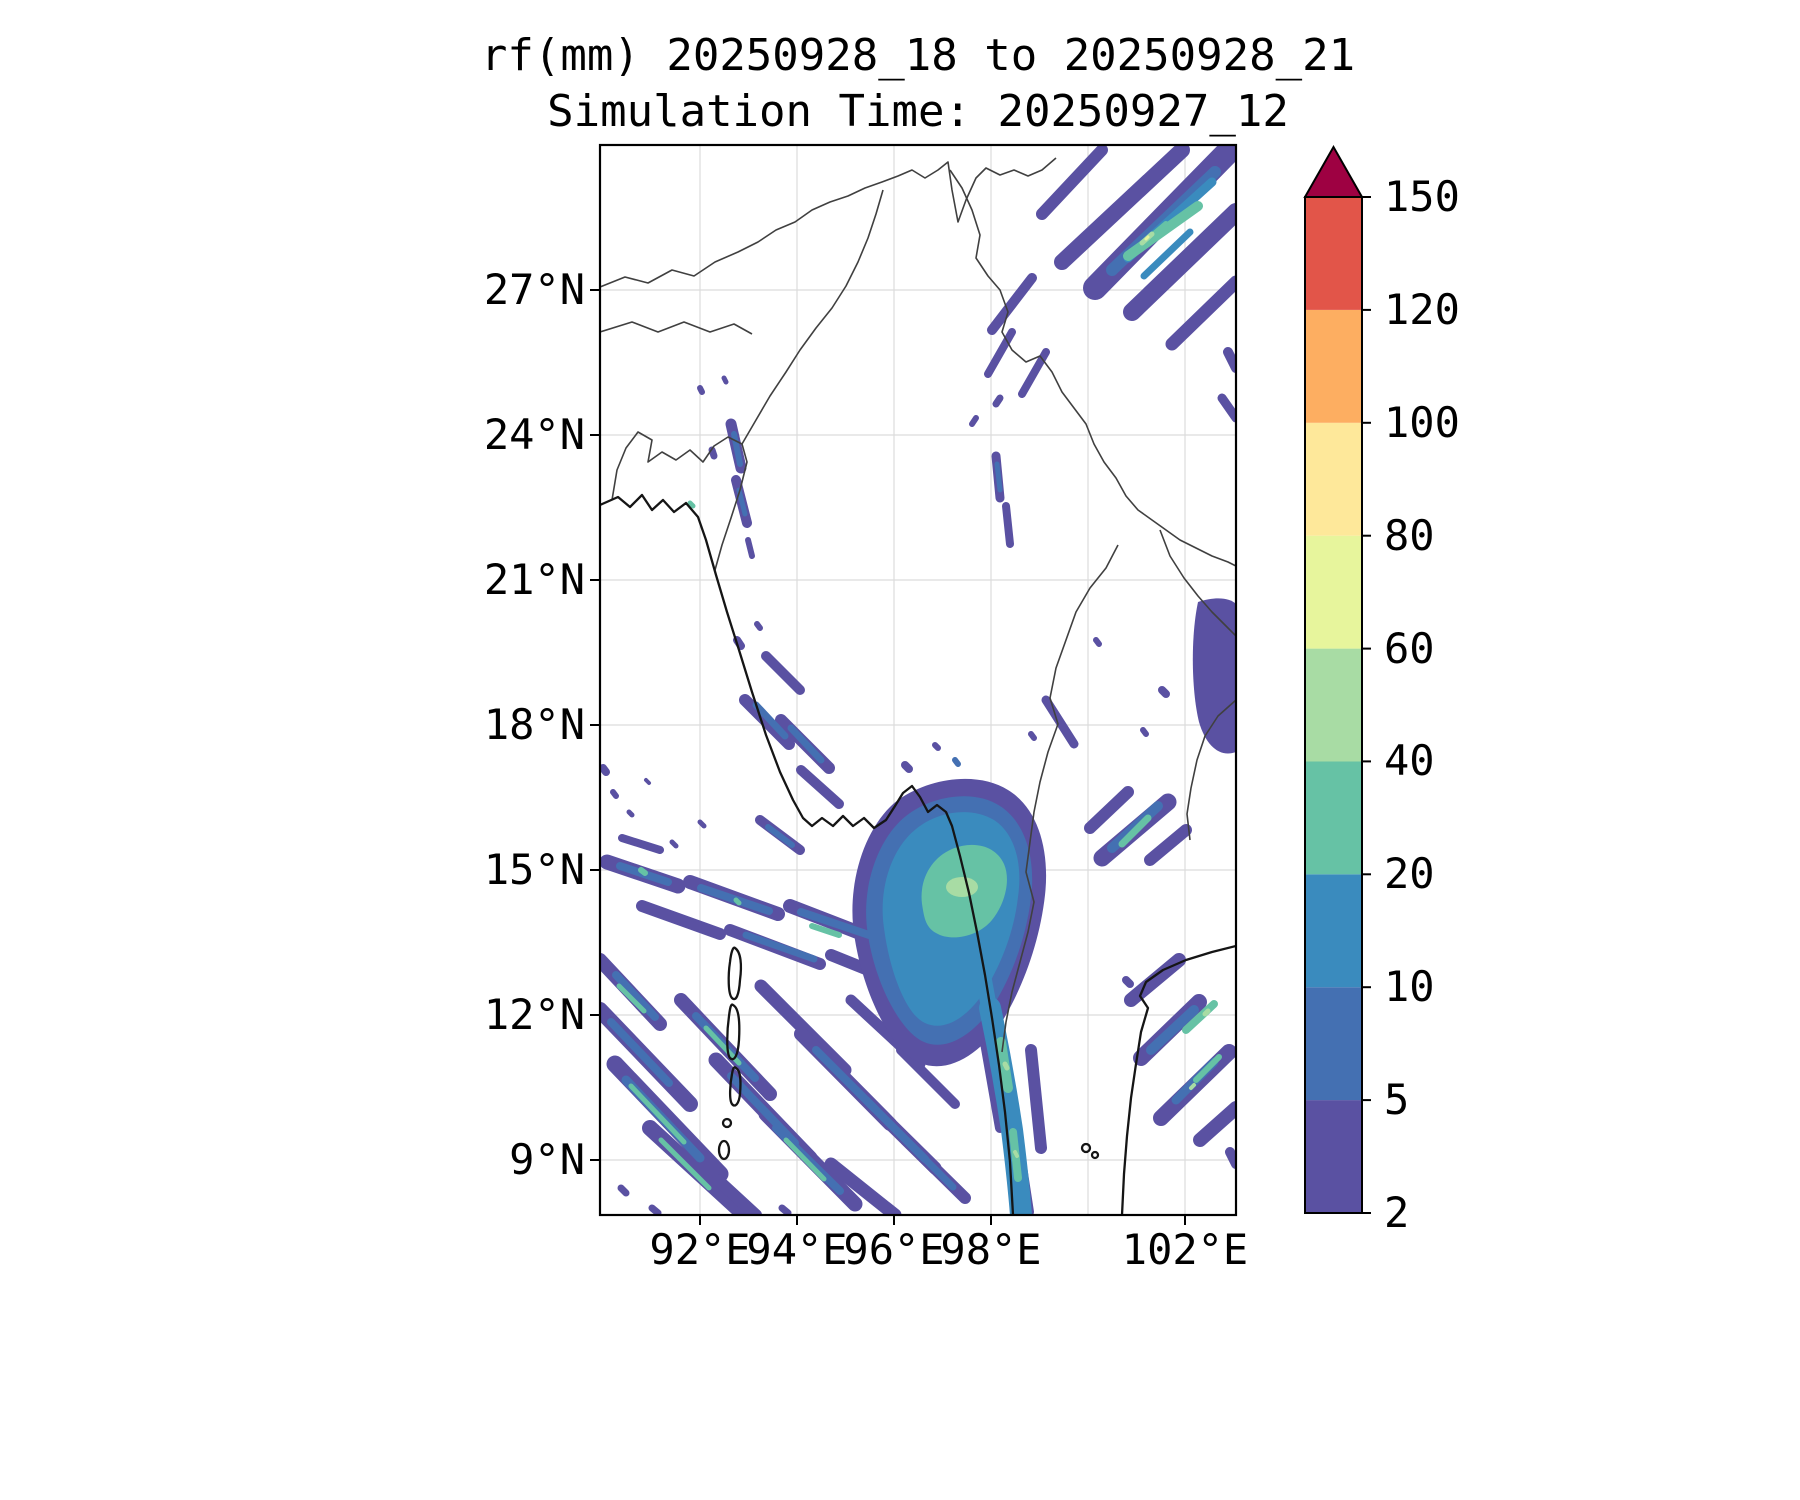 The width and height of the screenshot is (1800, 1500). Describe the element at coordinates (1333, 171) in the screenshot. I see `colorbar-over-arrow` at that location.